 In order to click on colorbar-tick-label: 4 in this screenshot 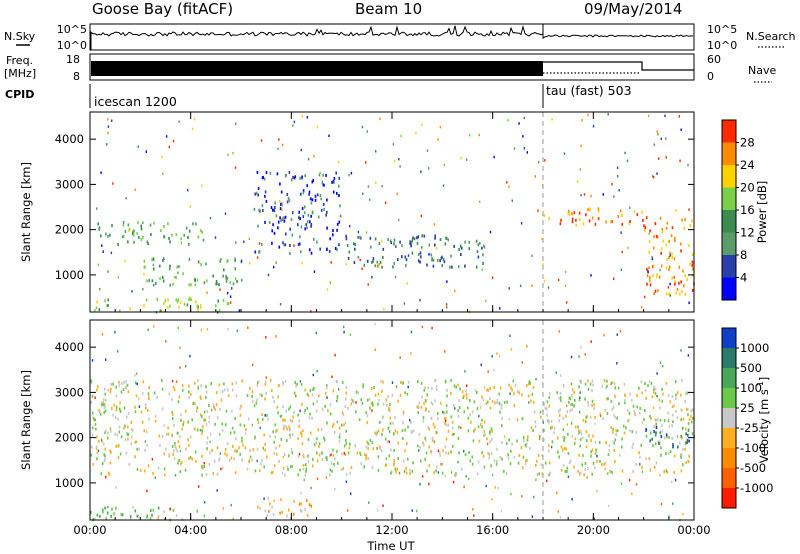, I will do `click(743, 278)`.